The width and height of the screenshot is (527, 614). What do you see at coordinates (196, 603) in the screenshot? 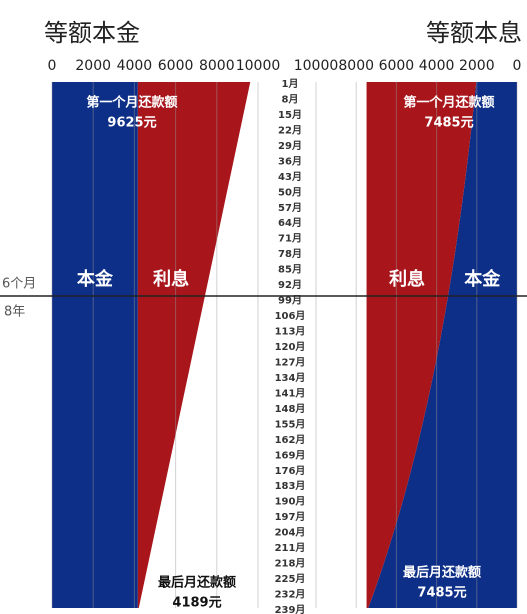
I see `annotation: 4189元` at bounding box center [196, 603].